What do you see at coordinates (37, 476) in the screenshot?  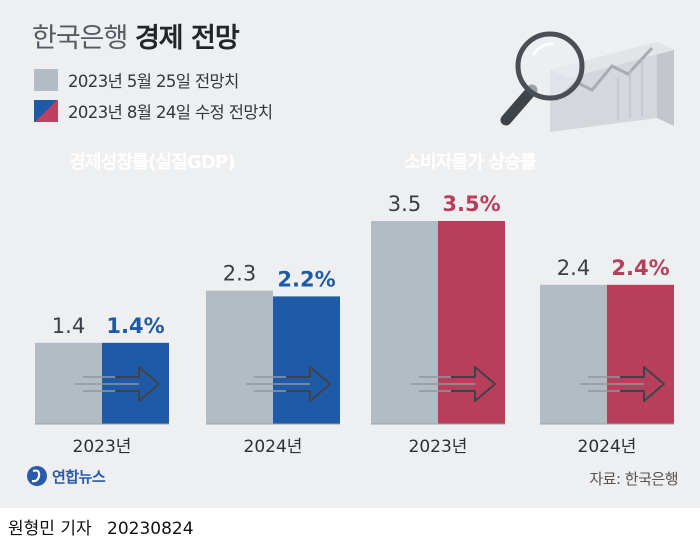 I see `yonhap-logo-icon` at bounding box center [37, 476].